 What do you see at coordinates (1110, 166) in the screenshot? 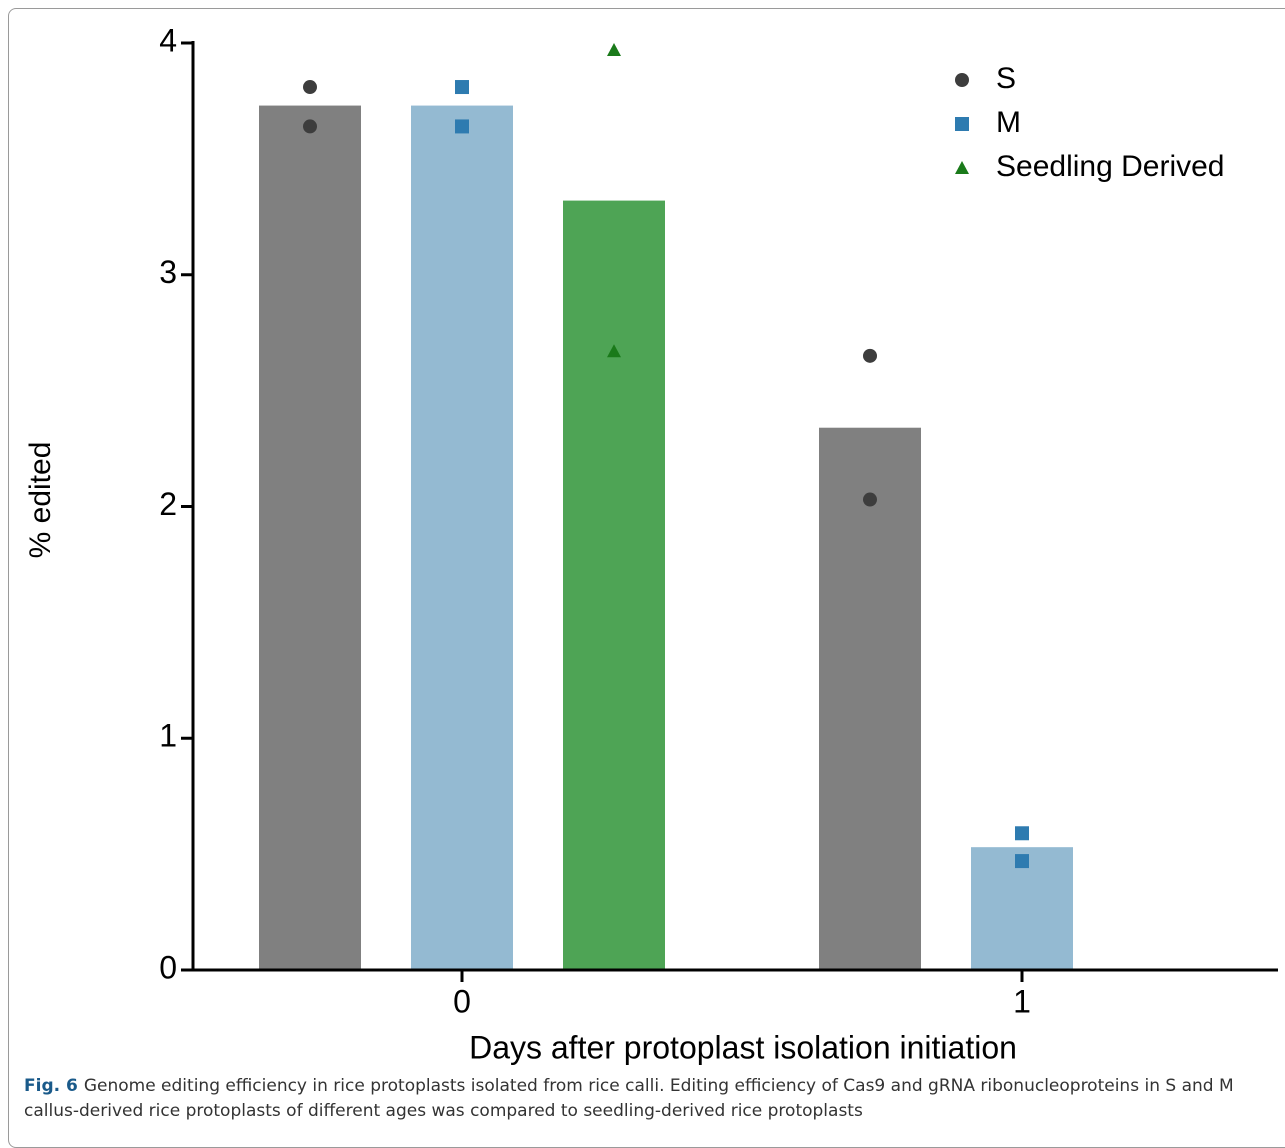
I see `legend-label: Seedling Derived` at bounding box center [1110, 166].